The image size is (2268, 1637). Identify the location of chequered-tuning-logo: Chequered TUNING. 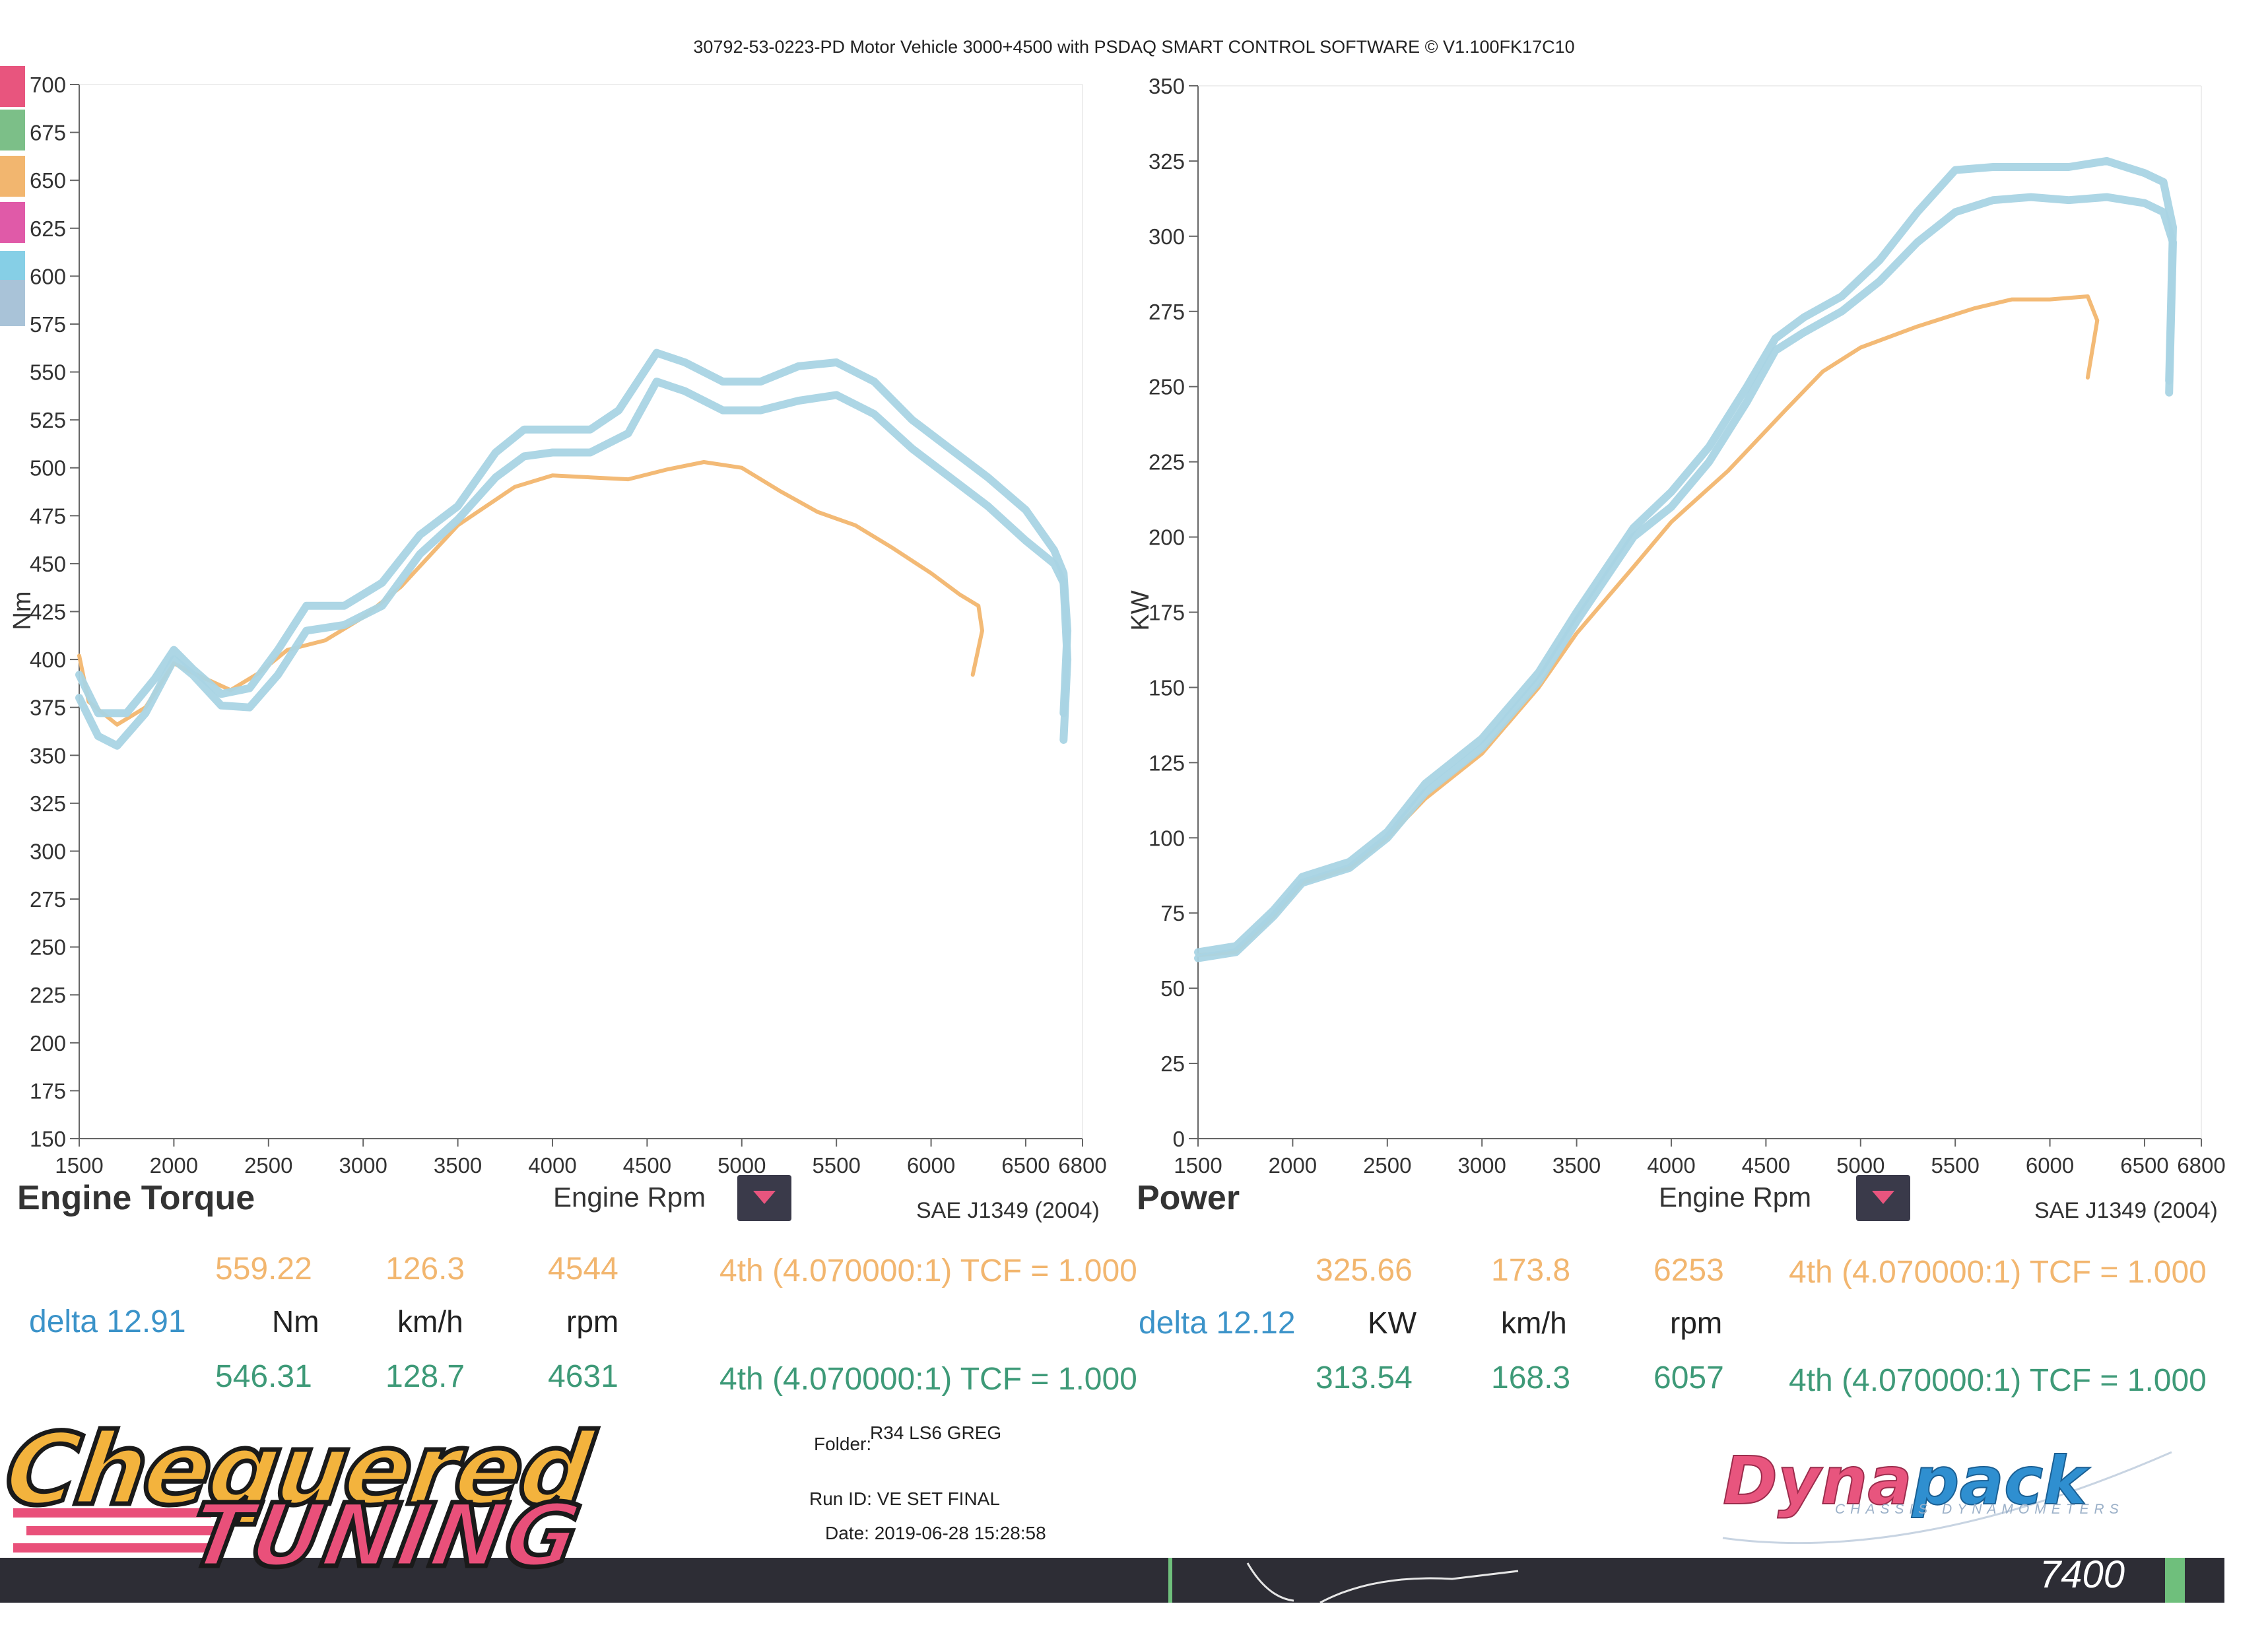
(386, 1500).